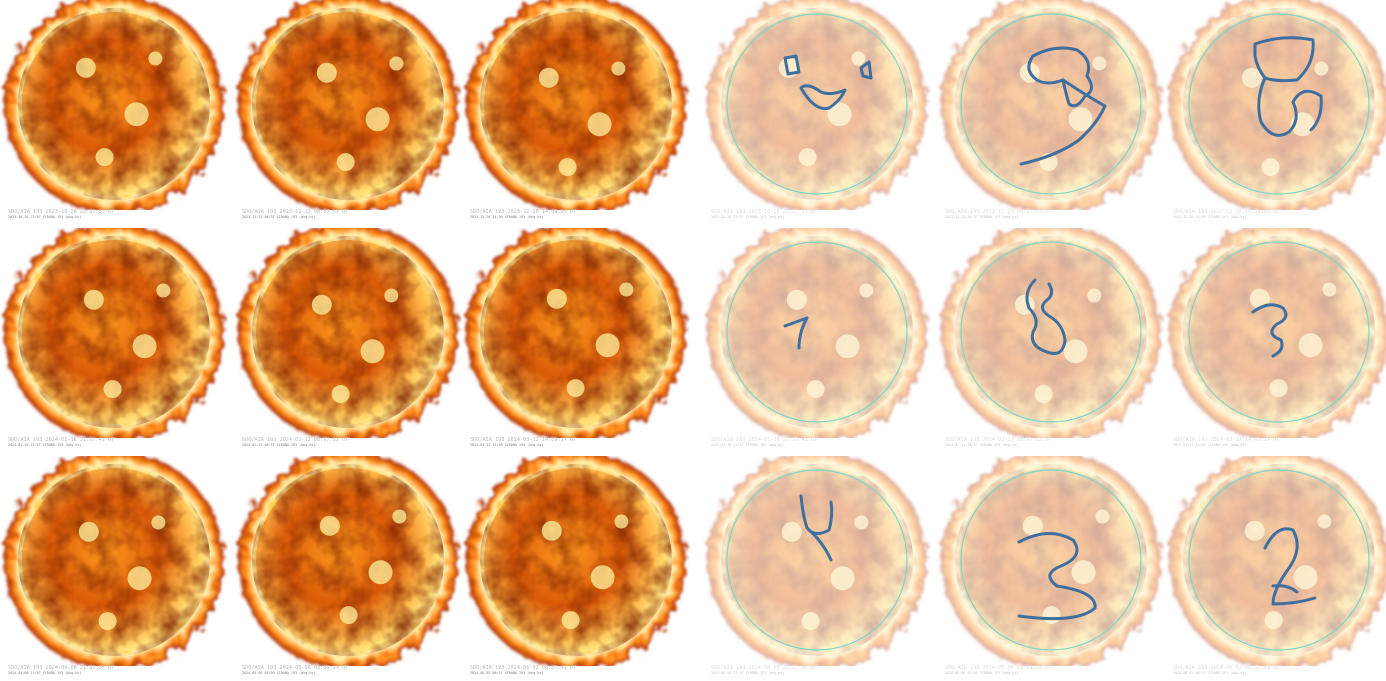  Describe the element at coordinates (1269, 330) in the screenshot. I see `digit-5-icon` at that location.